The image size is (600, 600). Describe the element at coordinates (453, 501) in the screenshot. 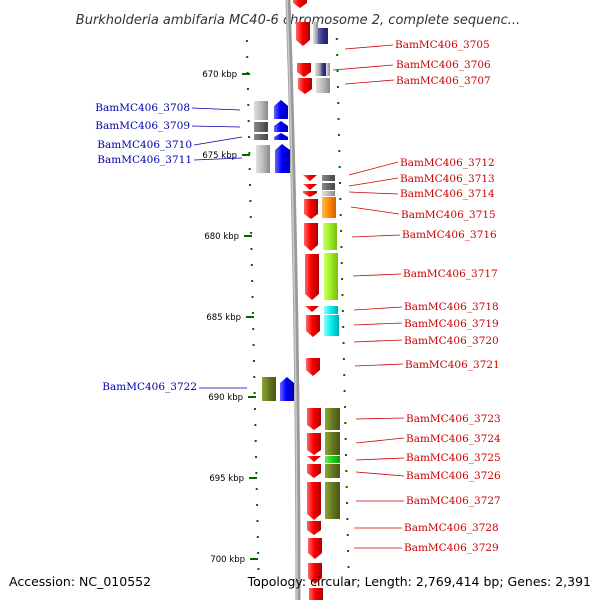

I see `gene-label-BamMC406_3727: BamMC406_3727` at that location.